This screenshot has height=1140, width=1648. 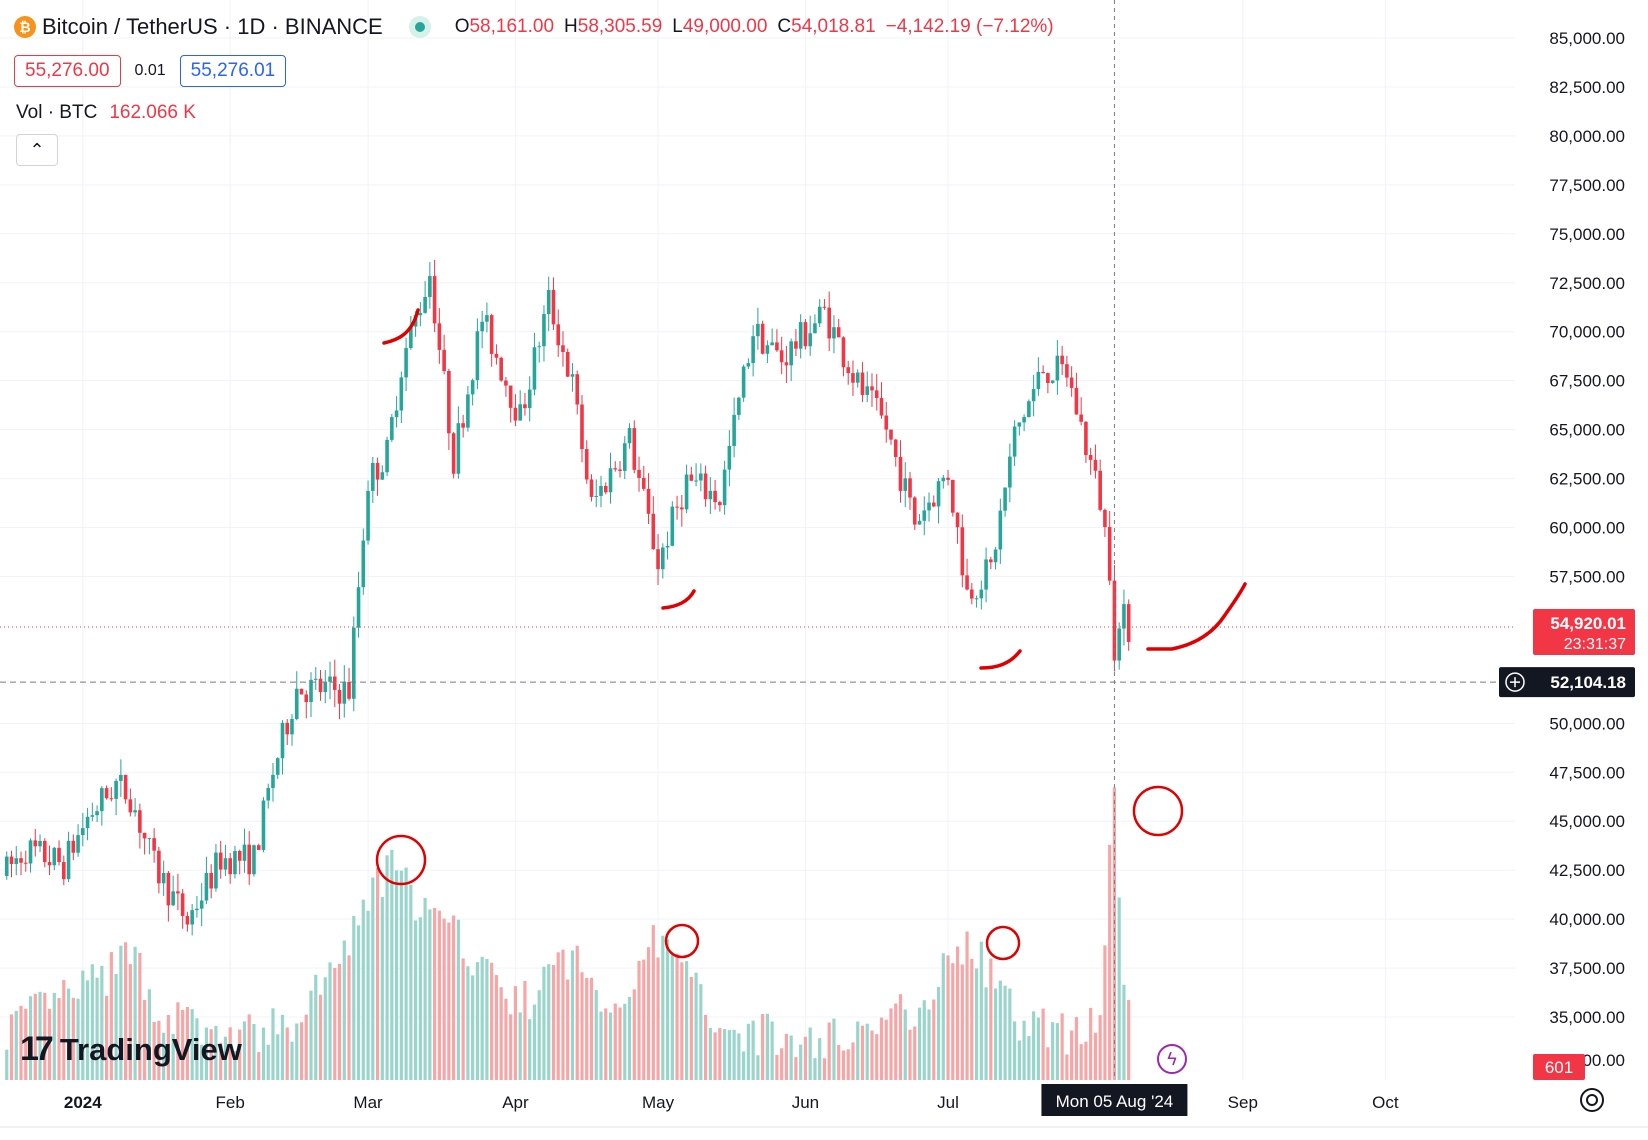 I want to click on last-price-label: 54,920.01, so click(x=1588, y=623).